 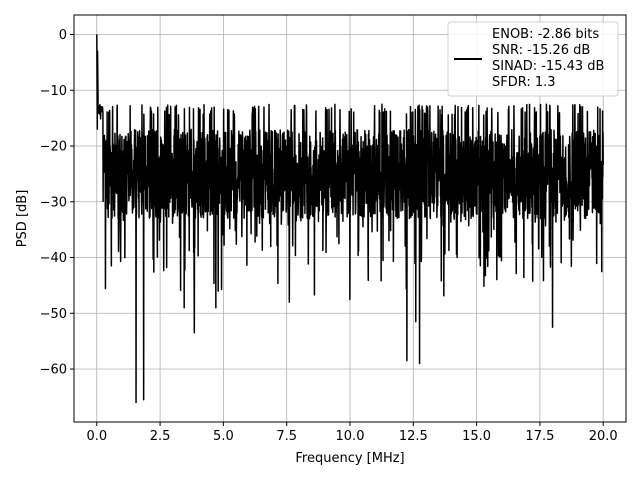 I want to click on x-tick-label: 17.5, so click(x=539, y=436).